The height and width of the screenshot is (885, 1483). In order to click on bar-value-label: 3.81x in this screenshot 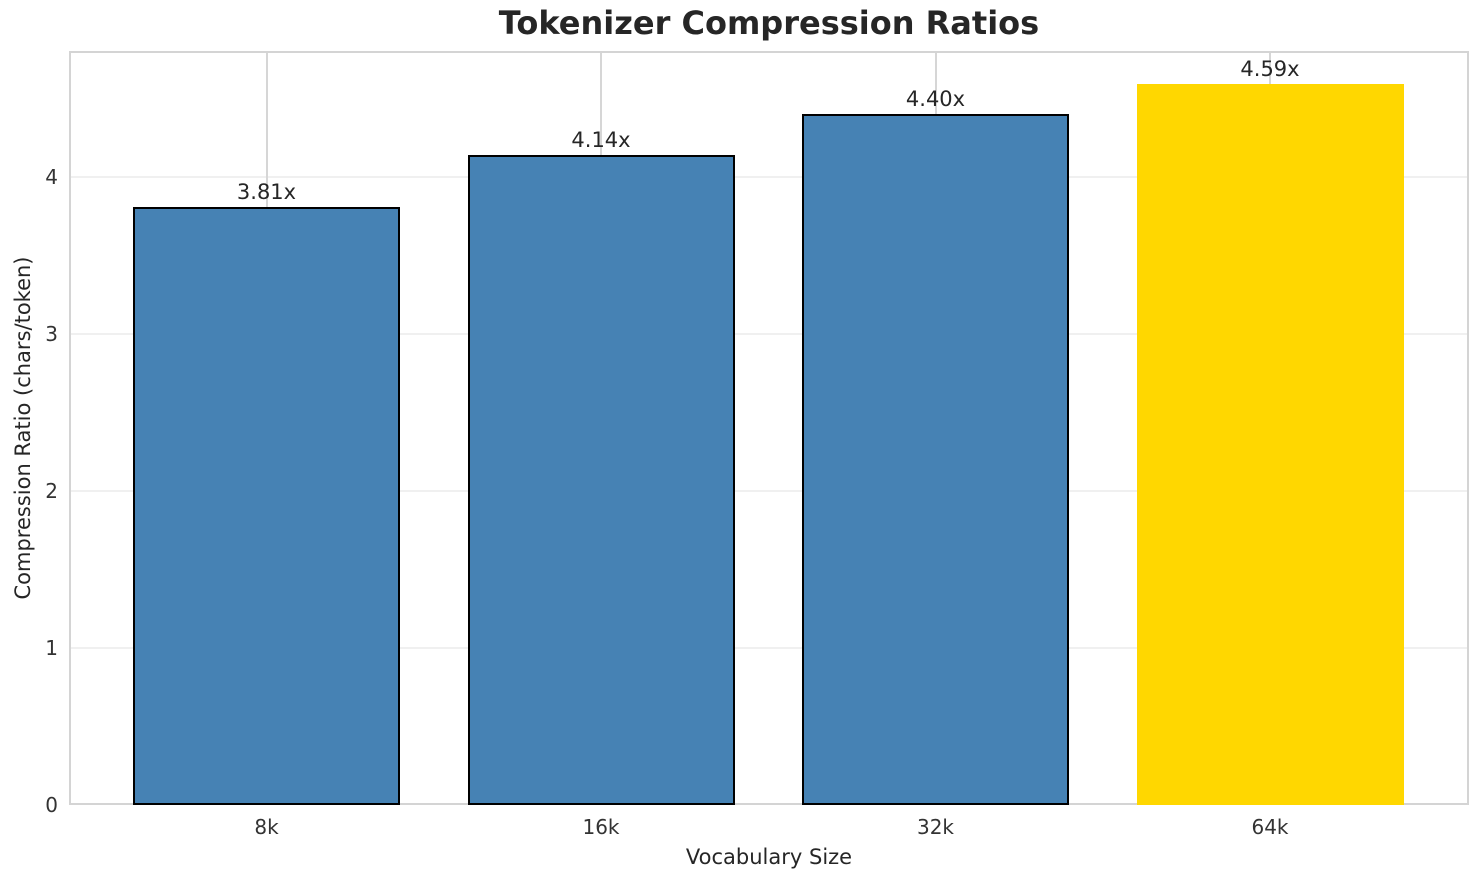, I will do `click(266, 191)`.